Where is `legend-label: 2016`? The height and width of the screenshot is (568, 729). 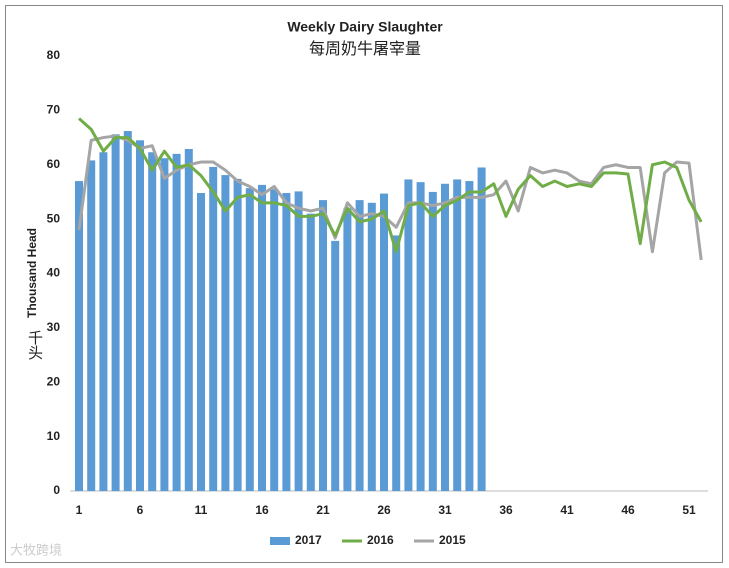
legend-label: 2016 is located at coordinates (380, 540).